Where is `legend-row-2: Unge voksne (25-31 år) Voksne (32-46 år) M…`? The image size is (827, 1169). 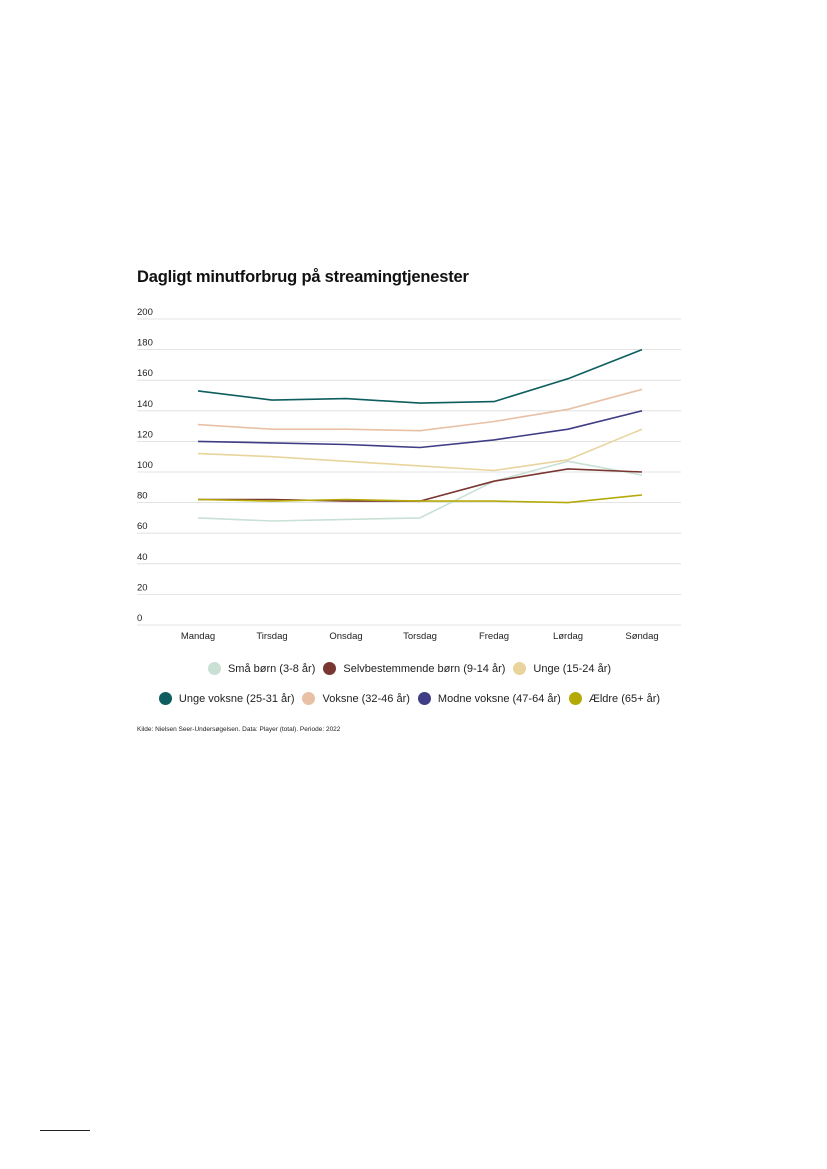
legend-row-2: Unge voksne (25-31 år) Voksne (32-46 år) M… is located at coordinates (409, 698).